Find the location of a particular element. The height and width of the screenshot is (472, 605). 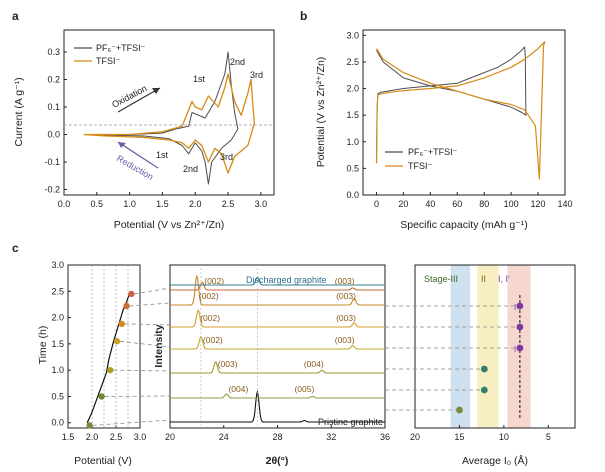

panel-c-left-ytick-label: 2.5 is located at coordinates (57, 291).